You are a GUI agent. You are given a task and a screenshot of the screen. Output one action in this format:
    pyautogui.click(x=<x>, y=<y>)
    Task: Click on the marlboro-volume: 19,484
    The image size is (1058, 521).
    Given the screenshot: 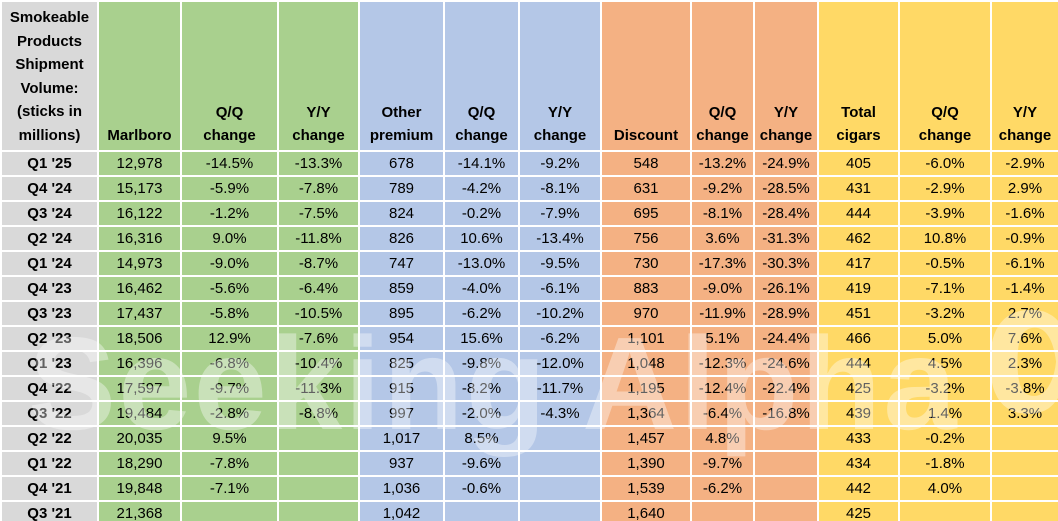 What is the action you would take?
    pyautogui.click(x=139, y=413)
    